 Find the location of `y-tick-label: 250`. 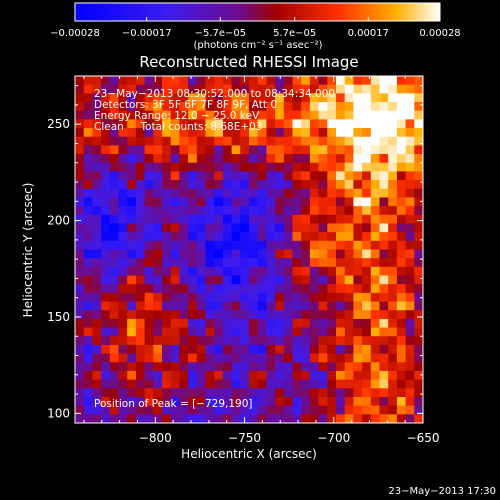

y-tick-label: 250 is located at coordinates (58, 124).